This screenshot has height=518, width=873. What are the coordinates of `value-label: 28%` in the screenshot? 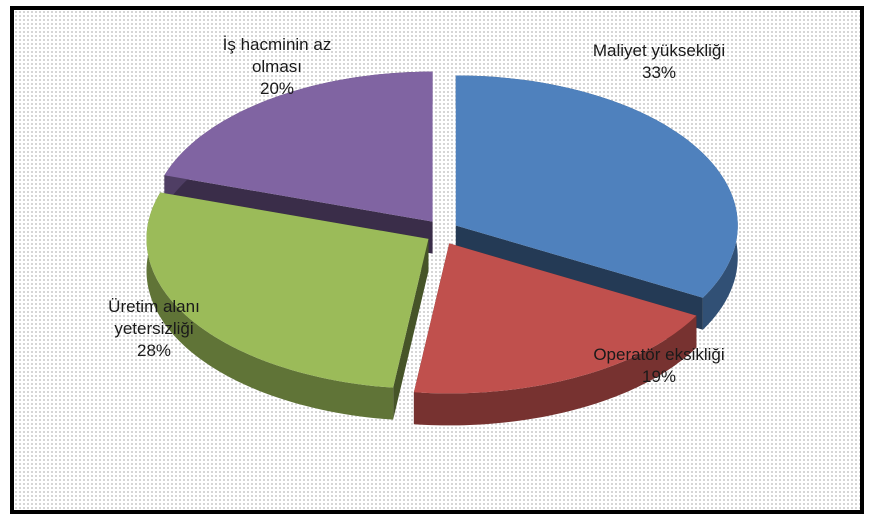 It's located at (154, 350).